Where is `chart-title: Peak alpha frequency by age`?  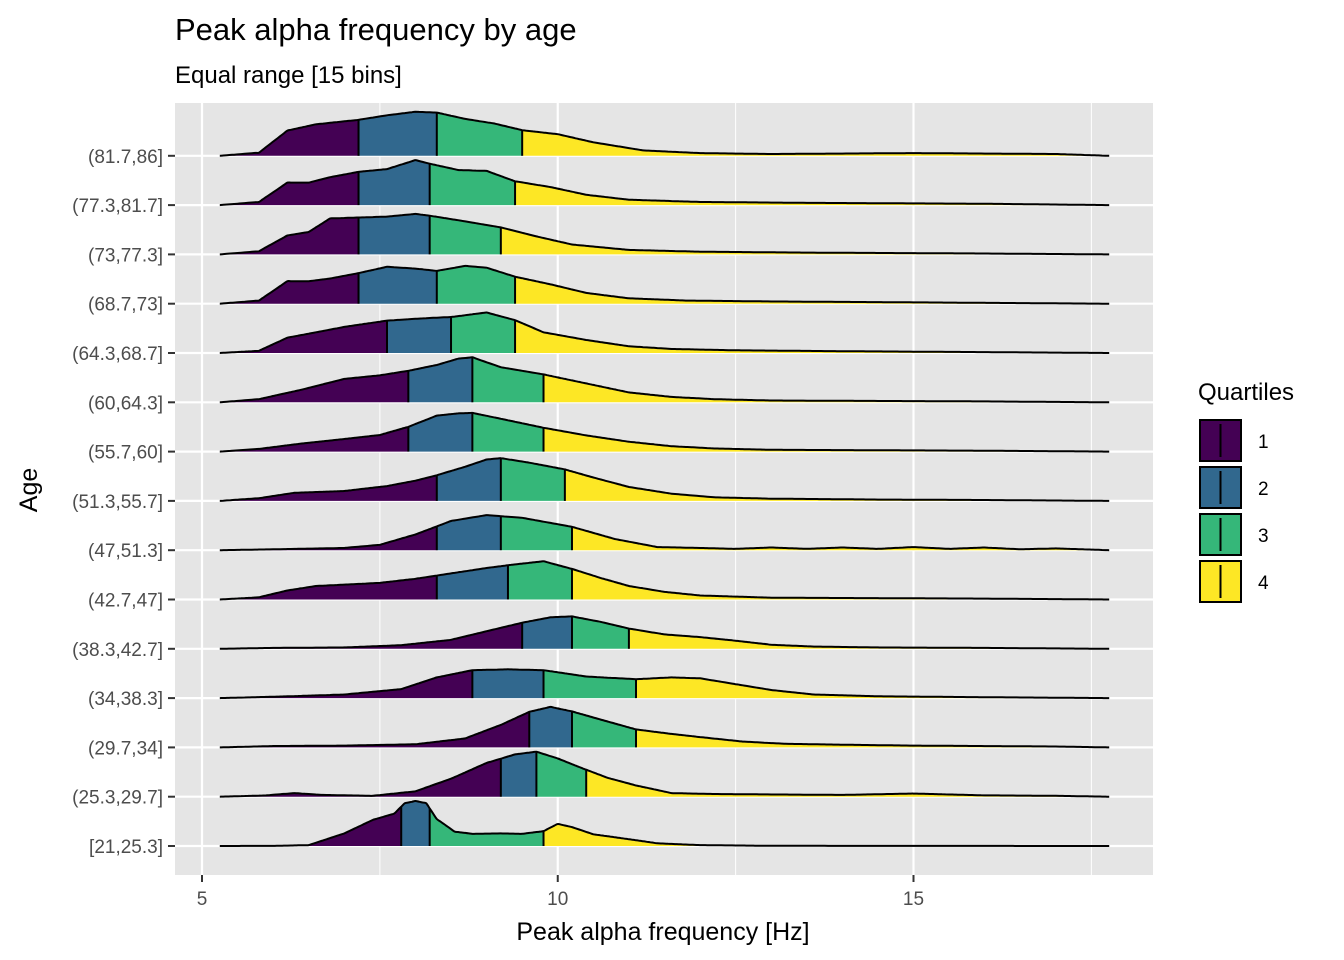 chart-title: Peak alpha frequency by age is located at coordinates (376, 29).